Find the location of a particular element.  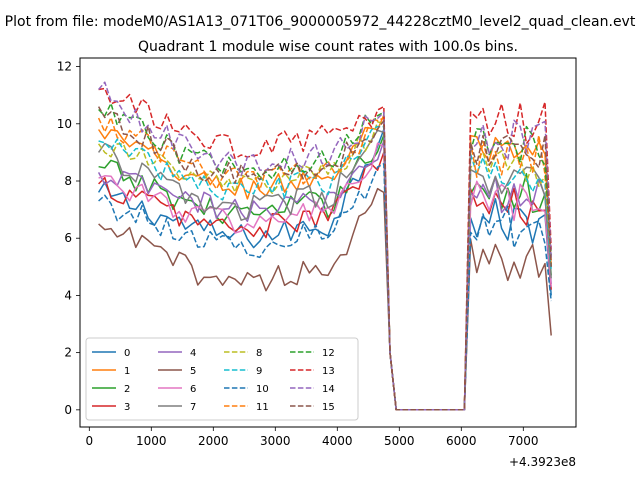

legend-label-0: 0 is located at coordinates (127, 353).